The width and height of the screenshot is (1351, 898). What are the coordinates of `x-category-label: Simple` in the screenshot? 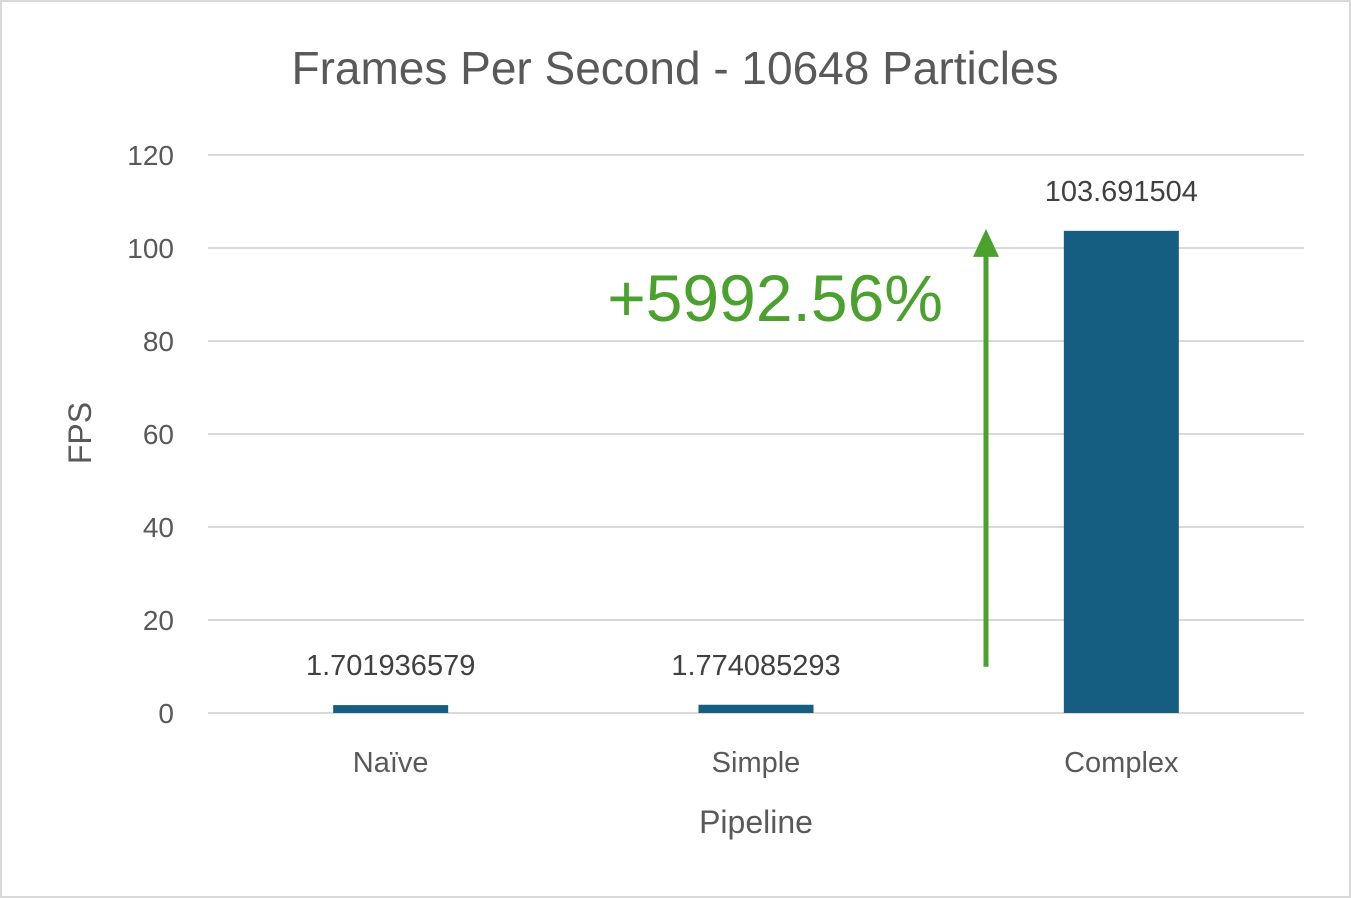 It's located at (756, 763).